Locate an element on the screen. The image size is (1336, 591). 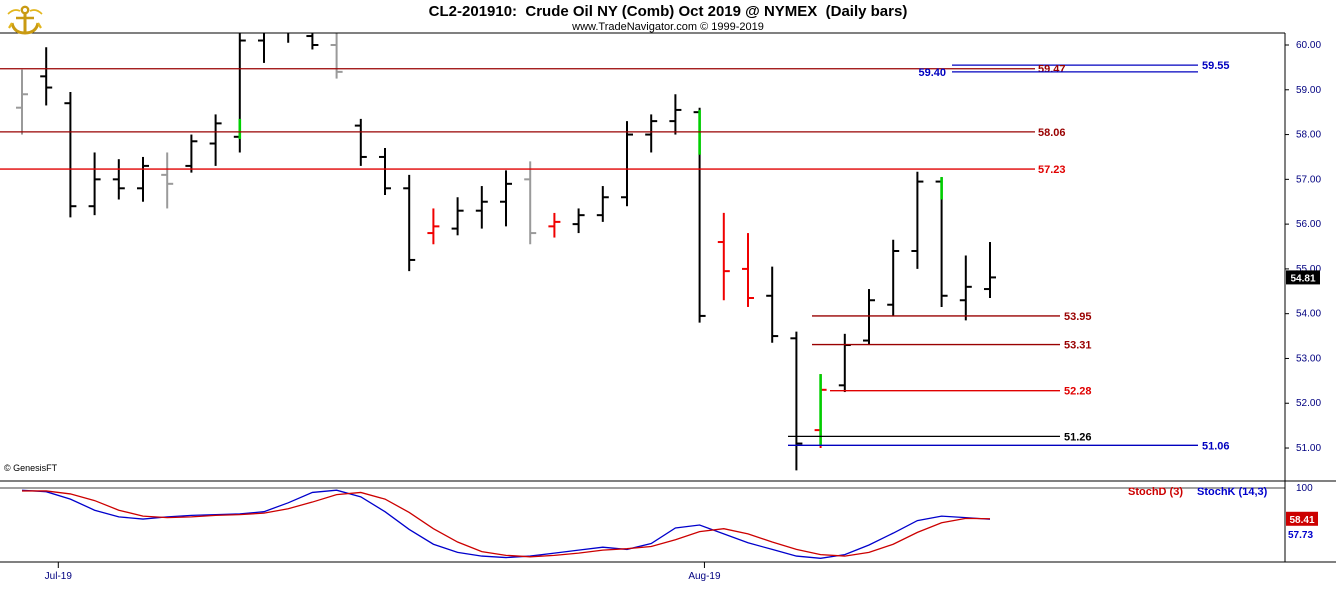
price-tick-label: 58.00 is located at coordinates (1308, 135).